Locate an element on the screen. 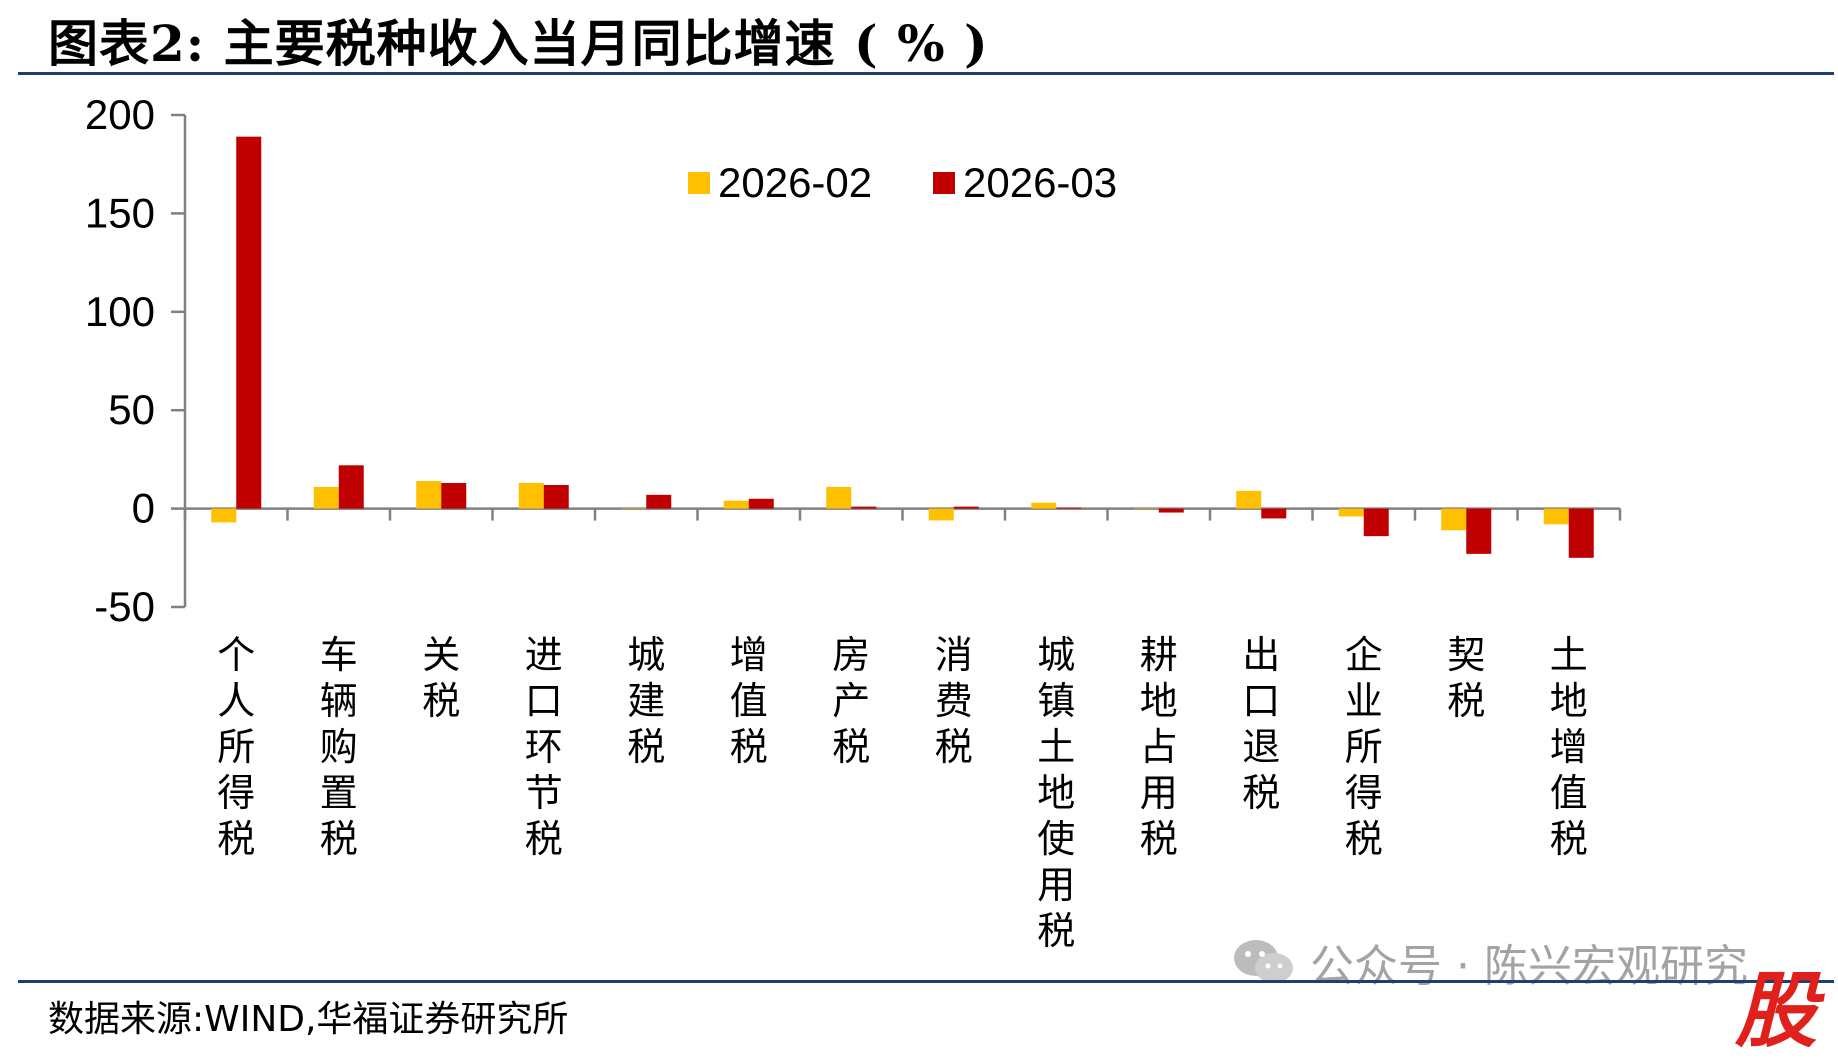 The image size is (1838, 1063). category-label: 增值税 is located at coordinates (749, 701).